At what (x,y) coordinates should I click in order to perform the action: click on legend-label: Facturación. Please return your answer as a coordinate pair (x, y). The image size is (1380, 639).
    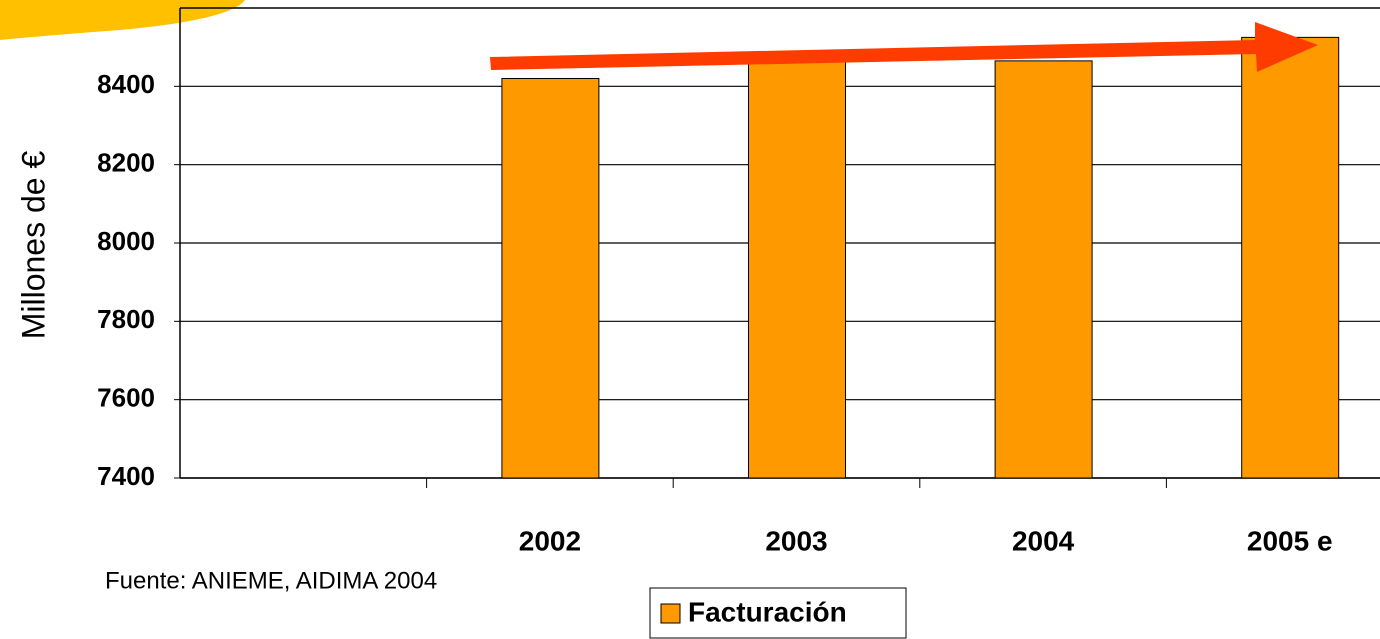
    Looking at the image, I should click on (767, 611).